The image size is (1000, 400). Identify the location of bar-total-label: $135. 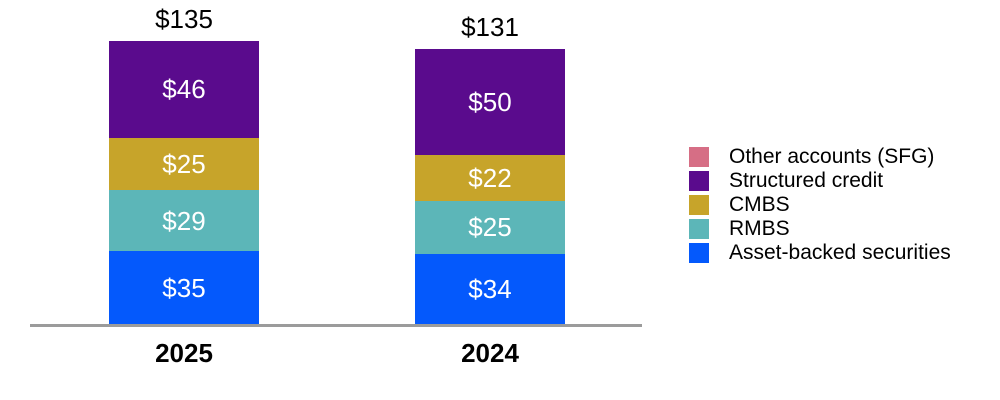
(184, 19).